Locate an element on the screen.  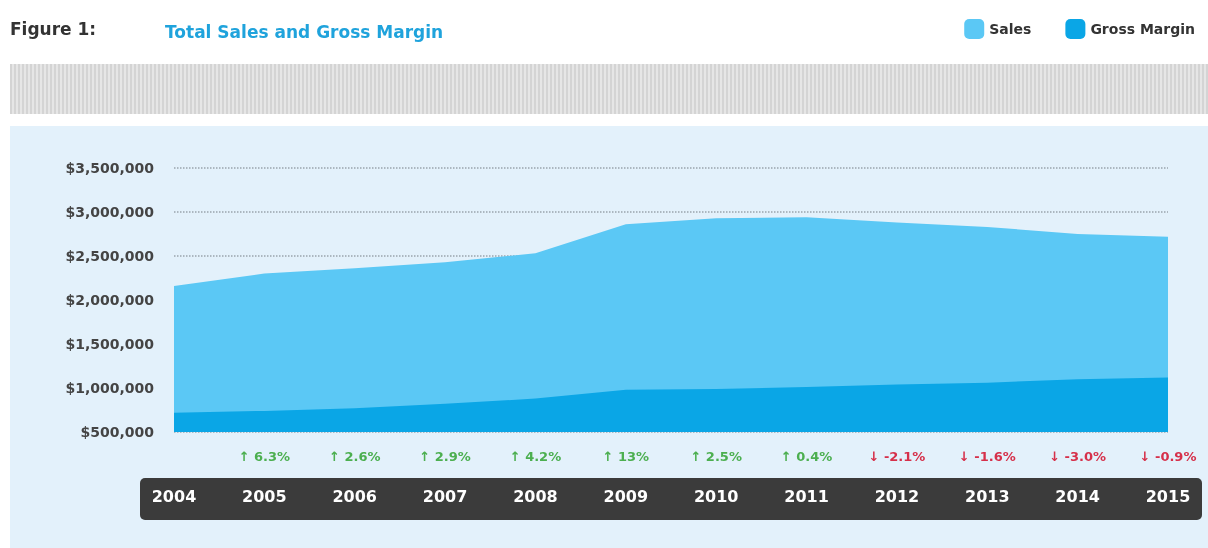
x-tick-label: 2006 is located at coordinates (354, 496).